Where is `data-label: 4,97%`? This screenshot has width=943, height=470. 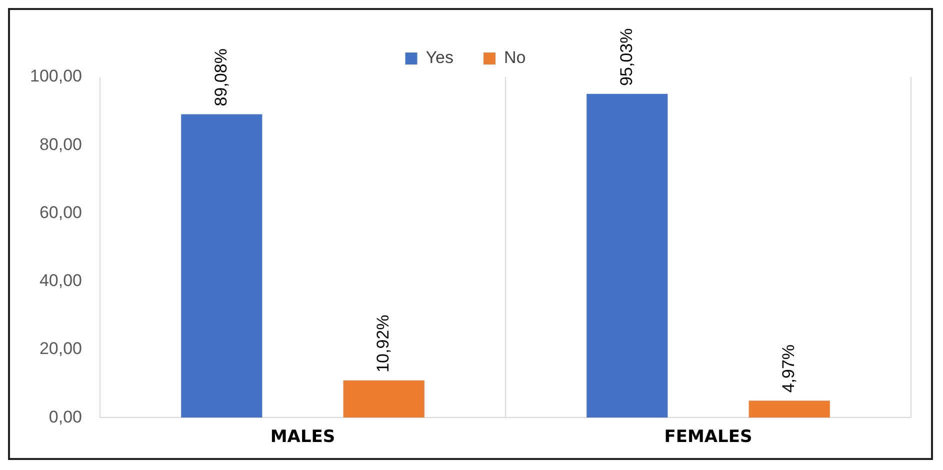
data-label: 4,97% is located at coordinates (788, 368).